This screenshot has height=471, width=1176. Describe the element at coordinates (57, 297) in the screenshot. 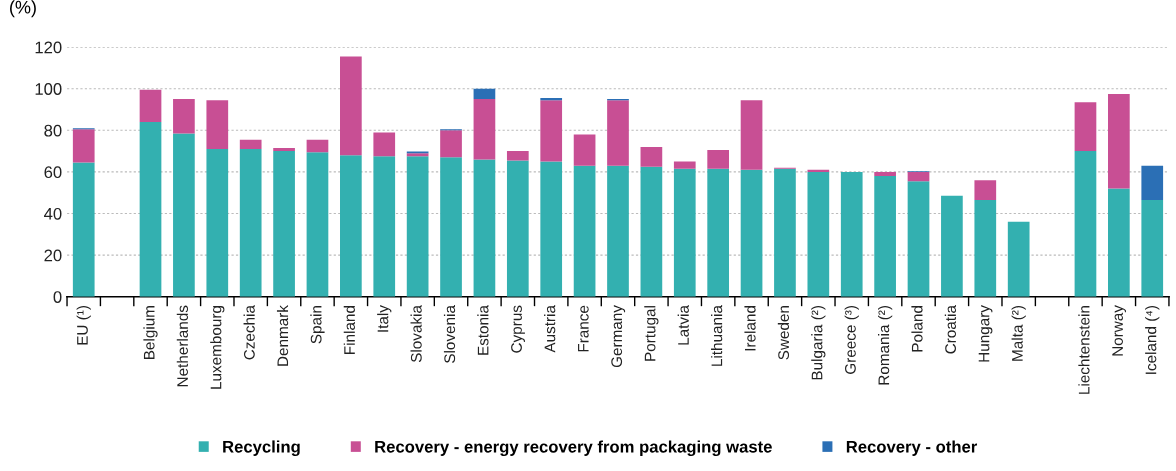

I see `y-tick-label: 0` at that location.